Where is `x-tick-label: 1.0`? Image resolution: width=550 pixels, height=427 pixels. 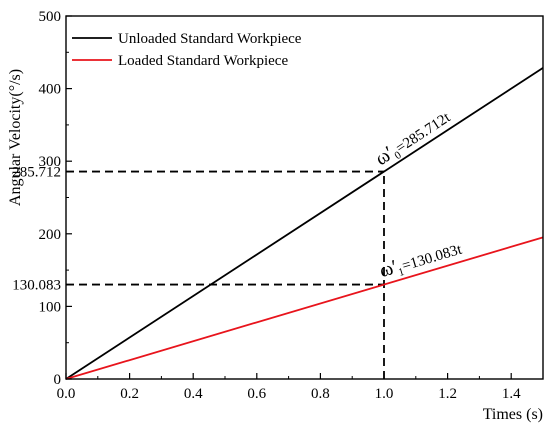
x-tick-label: 1.0 is located at coordinates (384, 394).